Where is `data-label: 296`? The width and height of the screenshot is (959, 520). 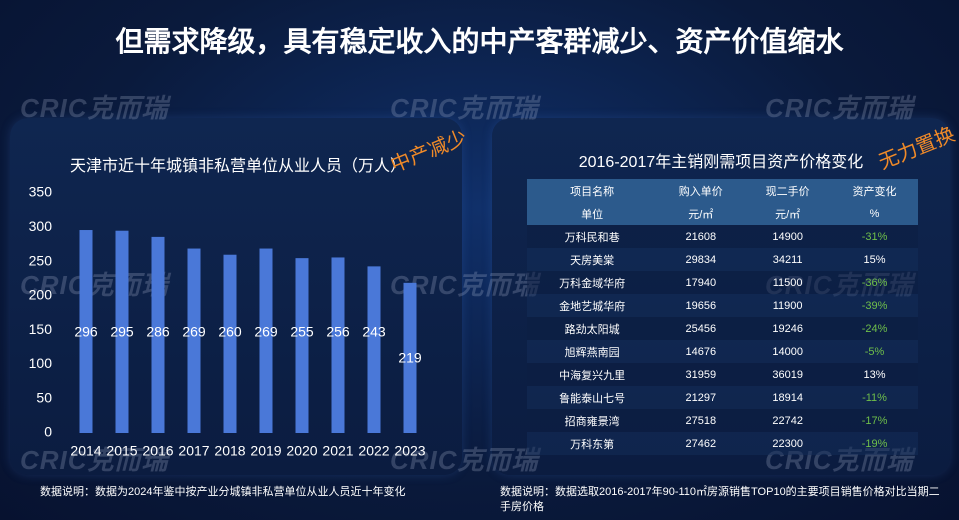 data-label: 296 is located at coordinates (86, 332).